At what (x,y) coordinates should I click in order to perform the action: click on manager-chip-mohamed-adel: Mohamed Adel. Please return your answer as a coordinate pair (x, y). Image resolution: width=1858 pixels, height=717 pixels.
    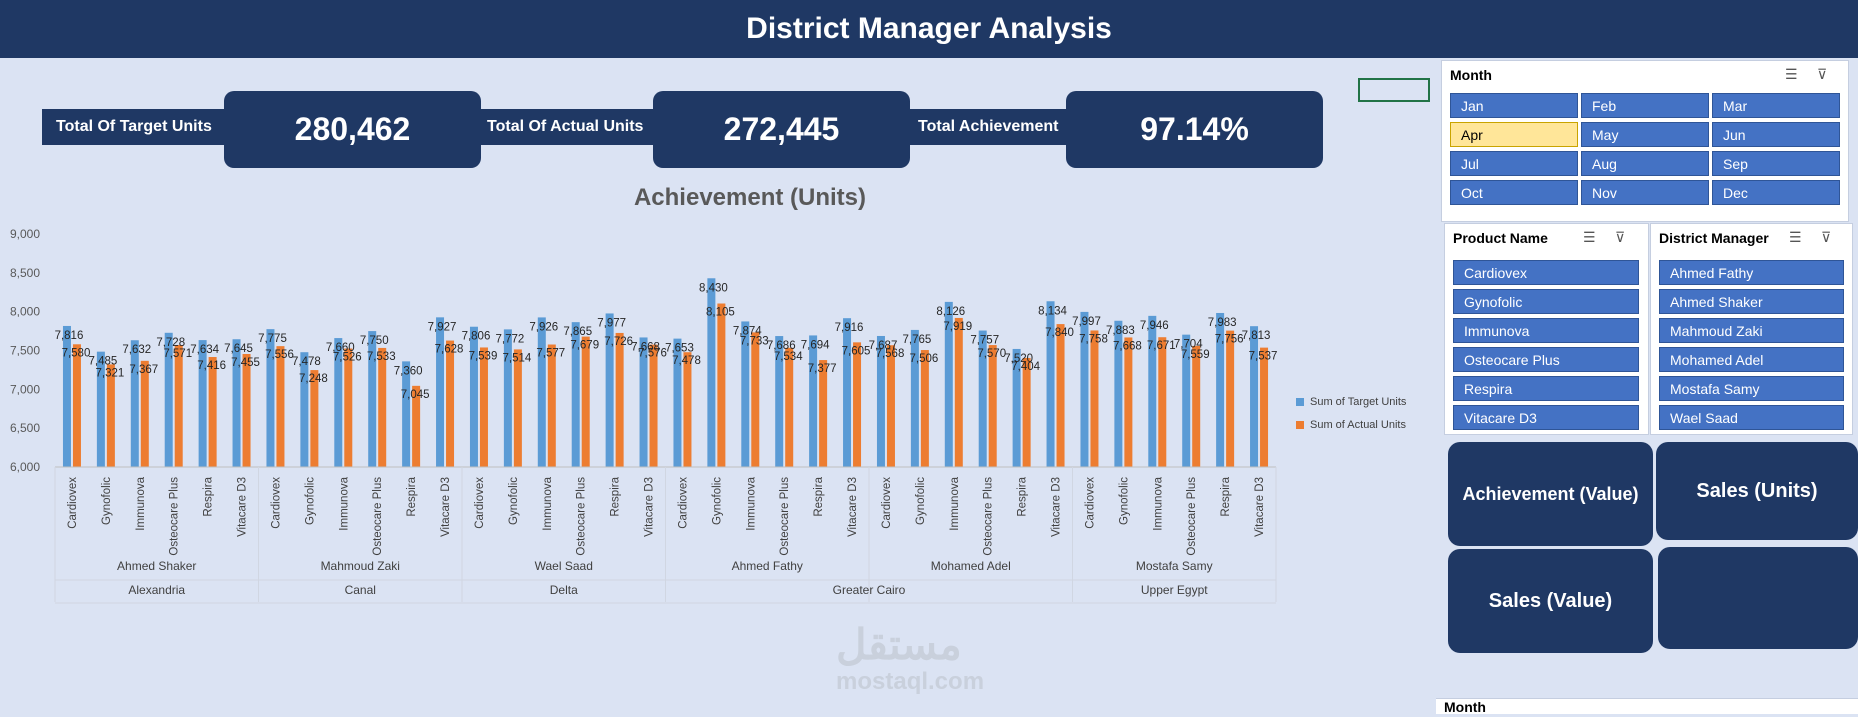
    Looking at the image, I should click on (1751, 359).